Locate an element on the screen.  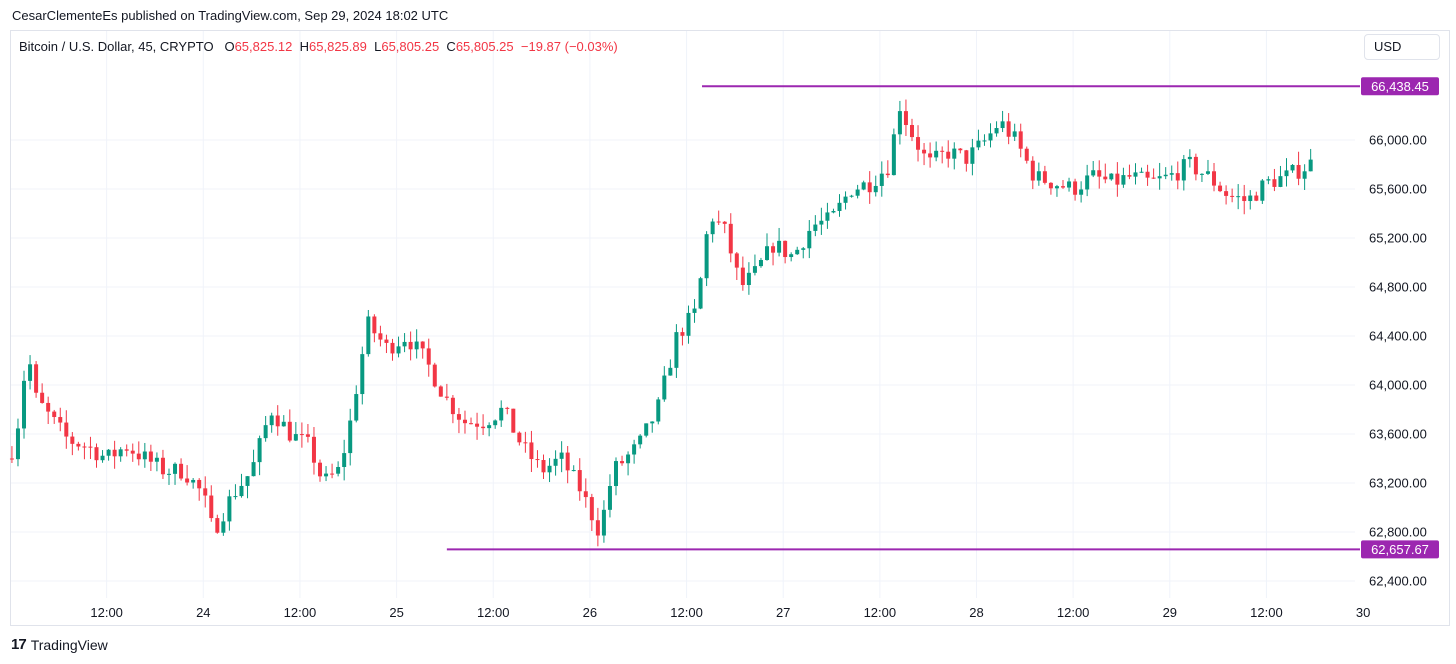
price-tick-label: 64,400.00 is located at coordinates (1398, 336).